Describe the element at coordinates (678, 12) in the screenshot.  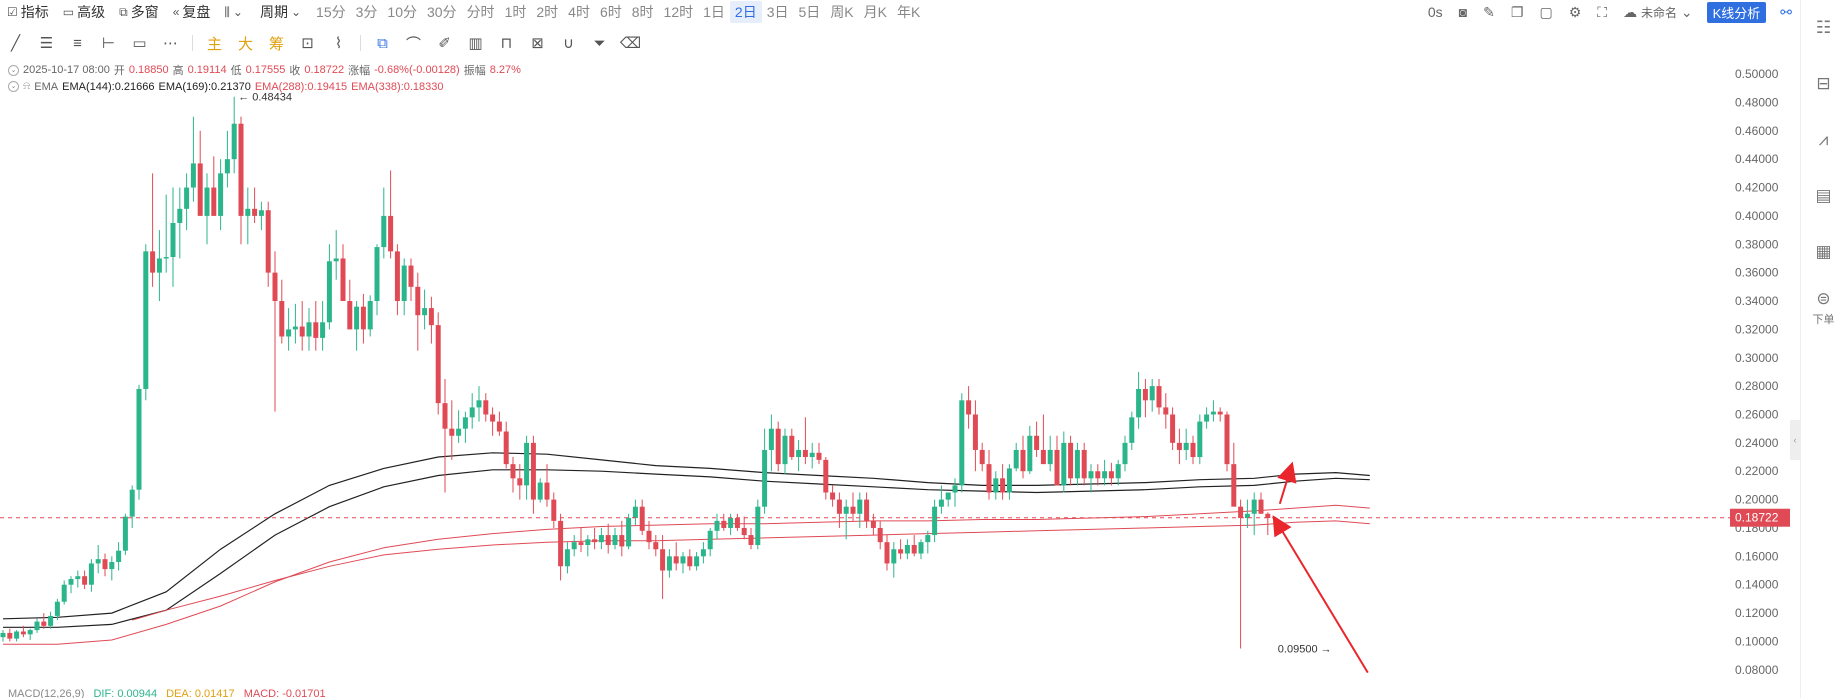
I see `period-tab: 12时` at that location.